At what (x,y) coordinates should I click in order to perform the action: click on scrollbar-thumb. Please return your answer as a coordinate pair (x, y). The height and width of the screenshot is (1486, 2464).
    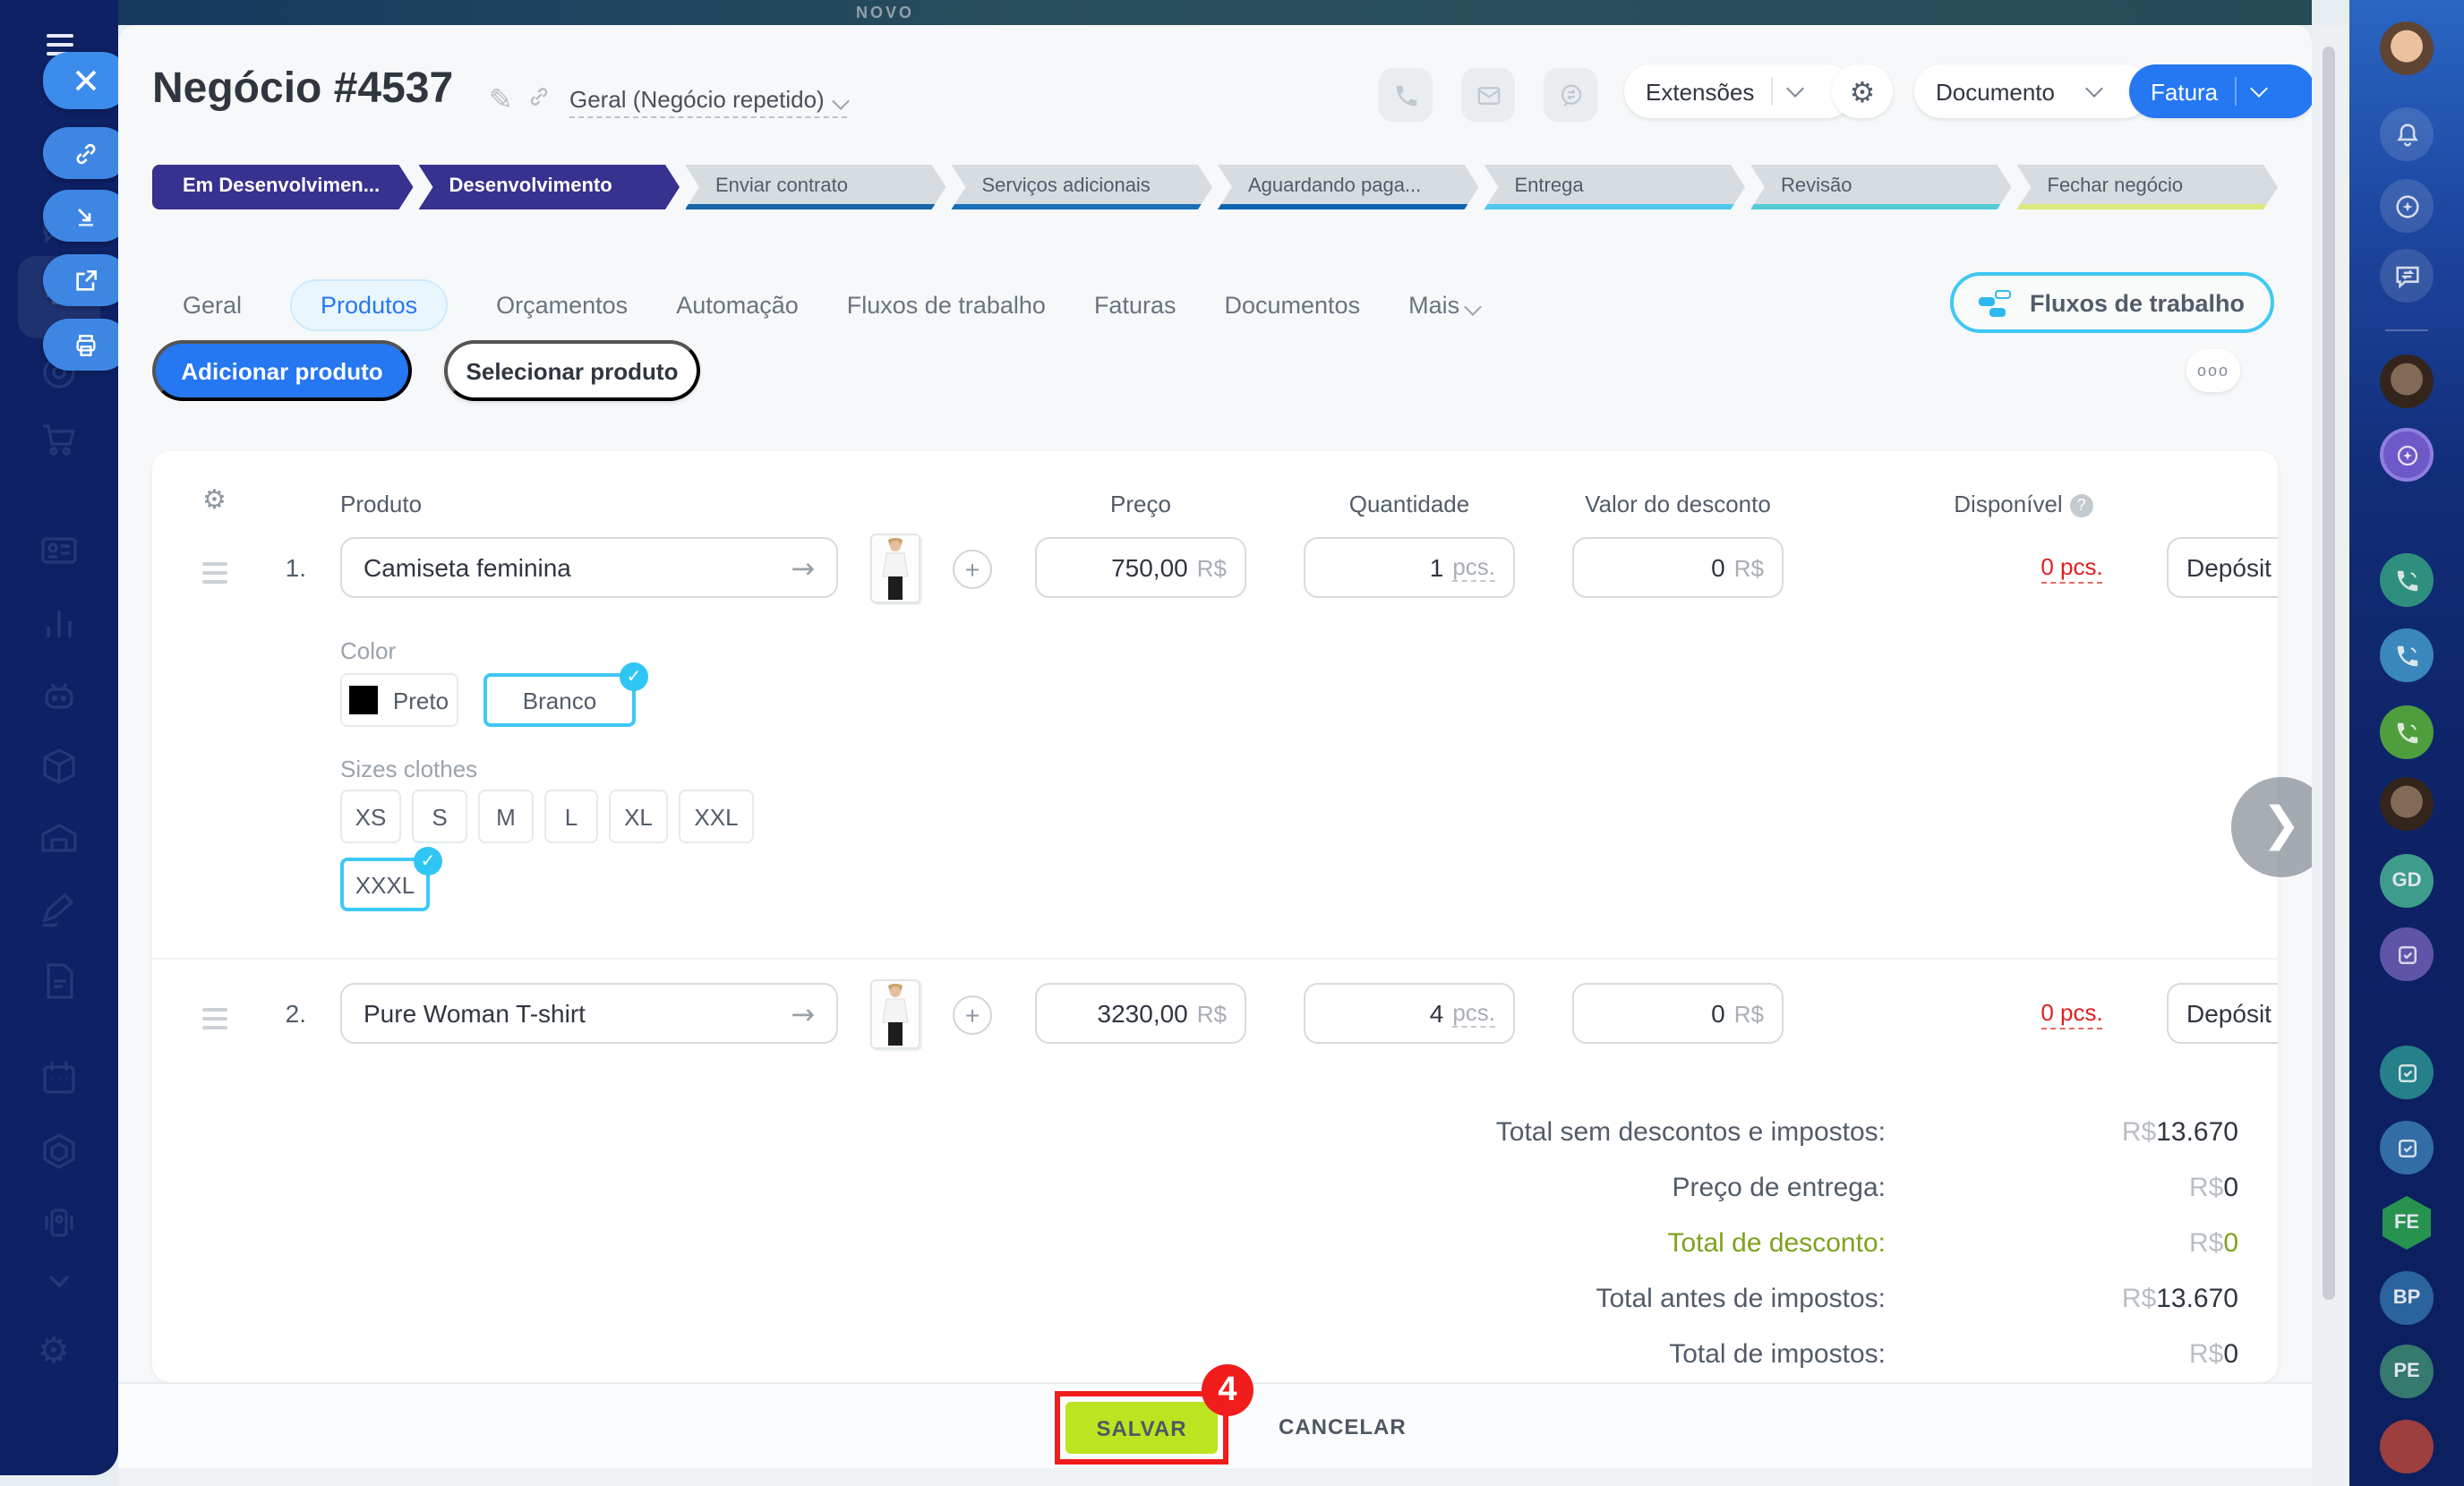
    Looking at the image, I should click on (2329, 673).